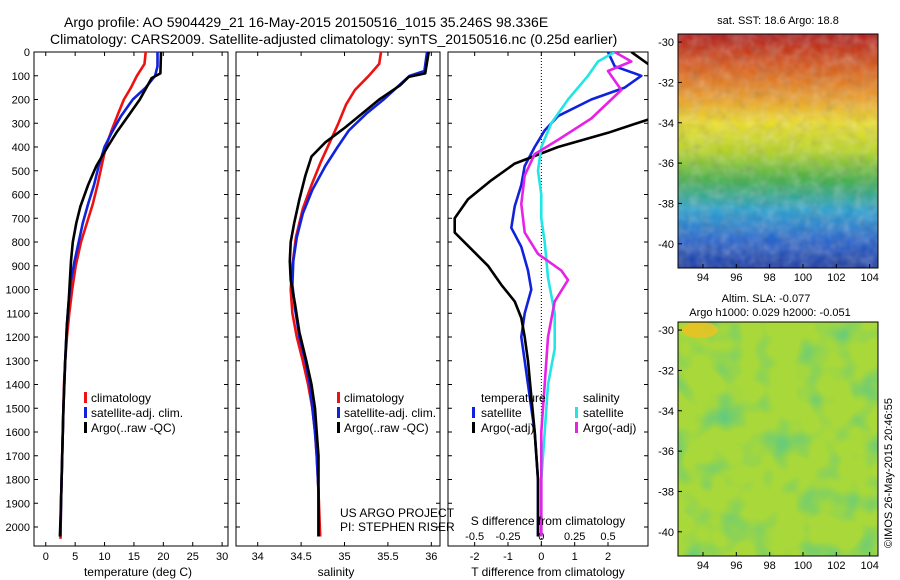  What do you see at coordinates (21, 124) in the screenshot?
I see `depth-tick-label: 300` at bounding box center [21, 124].